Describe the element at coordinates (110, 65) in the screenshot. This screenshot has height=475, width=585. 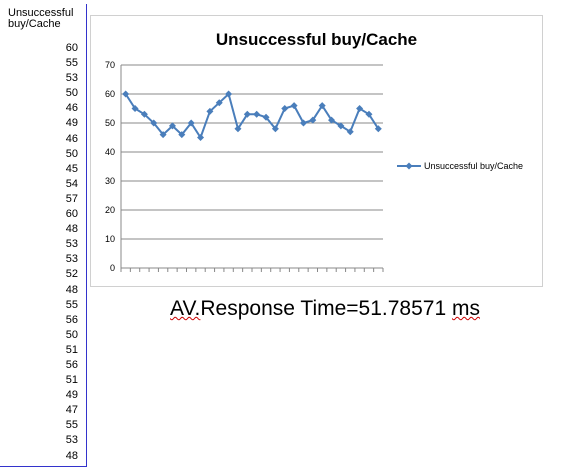
I see `y-tick-label: 70` at that location.